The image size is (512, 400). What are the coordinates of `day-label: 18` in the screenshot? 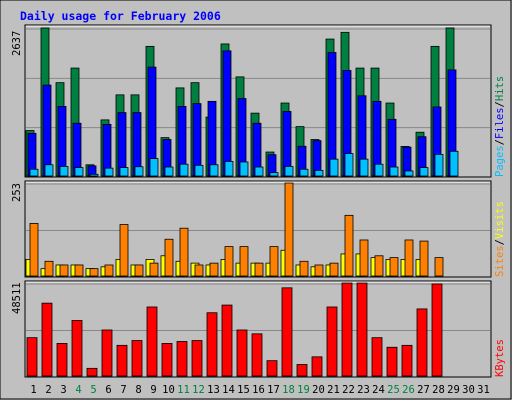 It's located at (288, 390).